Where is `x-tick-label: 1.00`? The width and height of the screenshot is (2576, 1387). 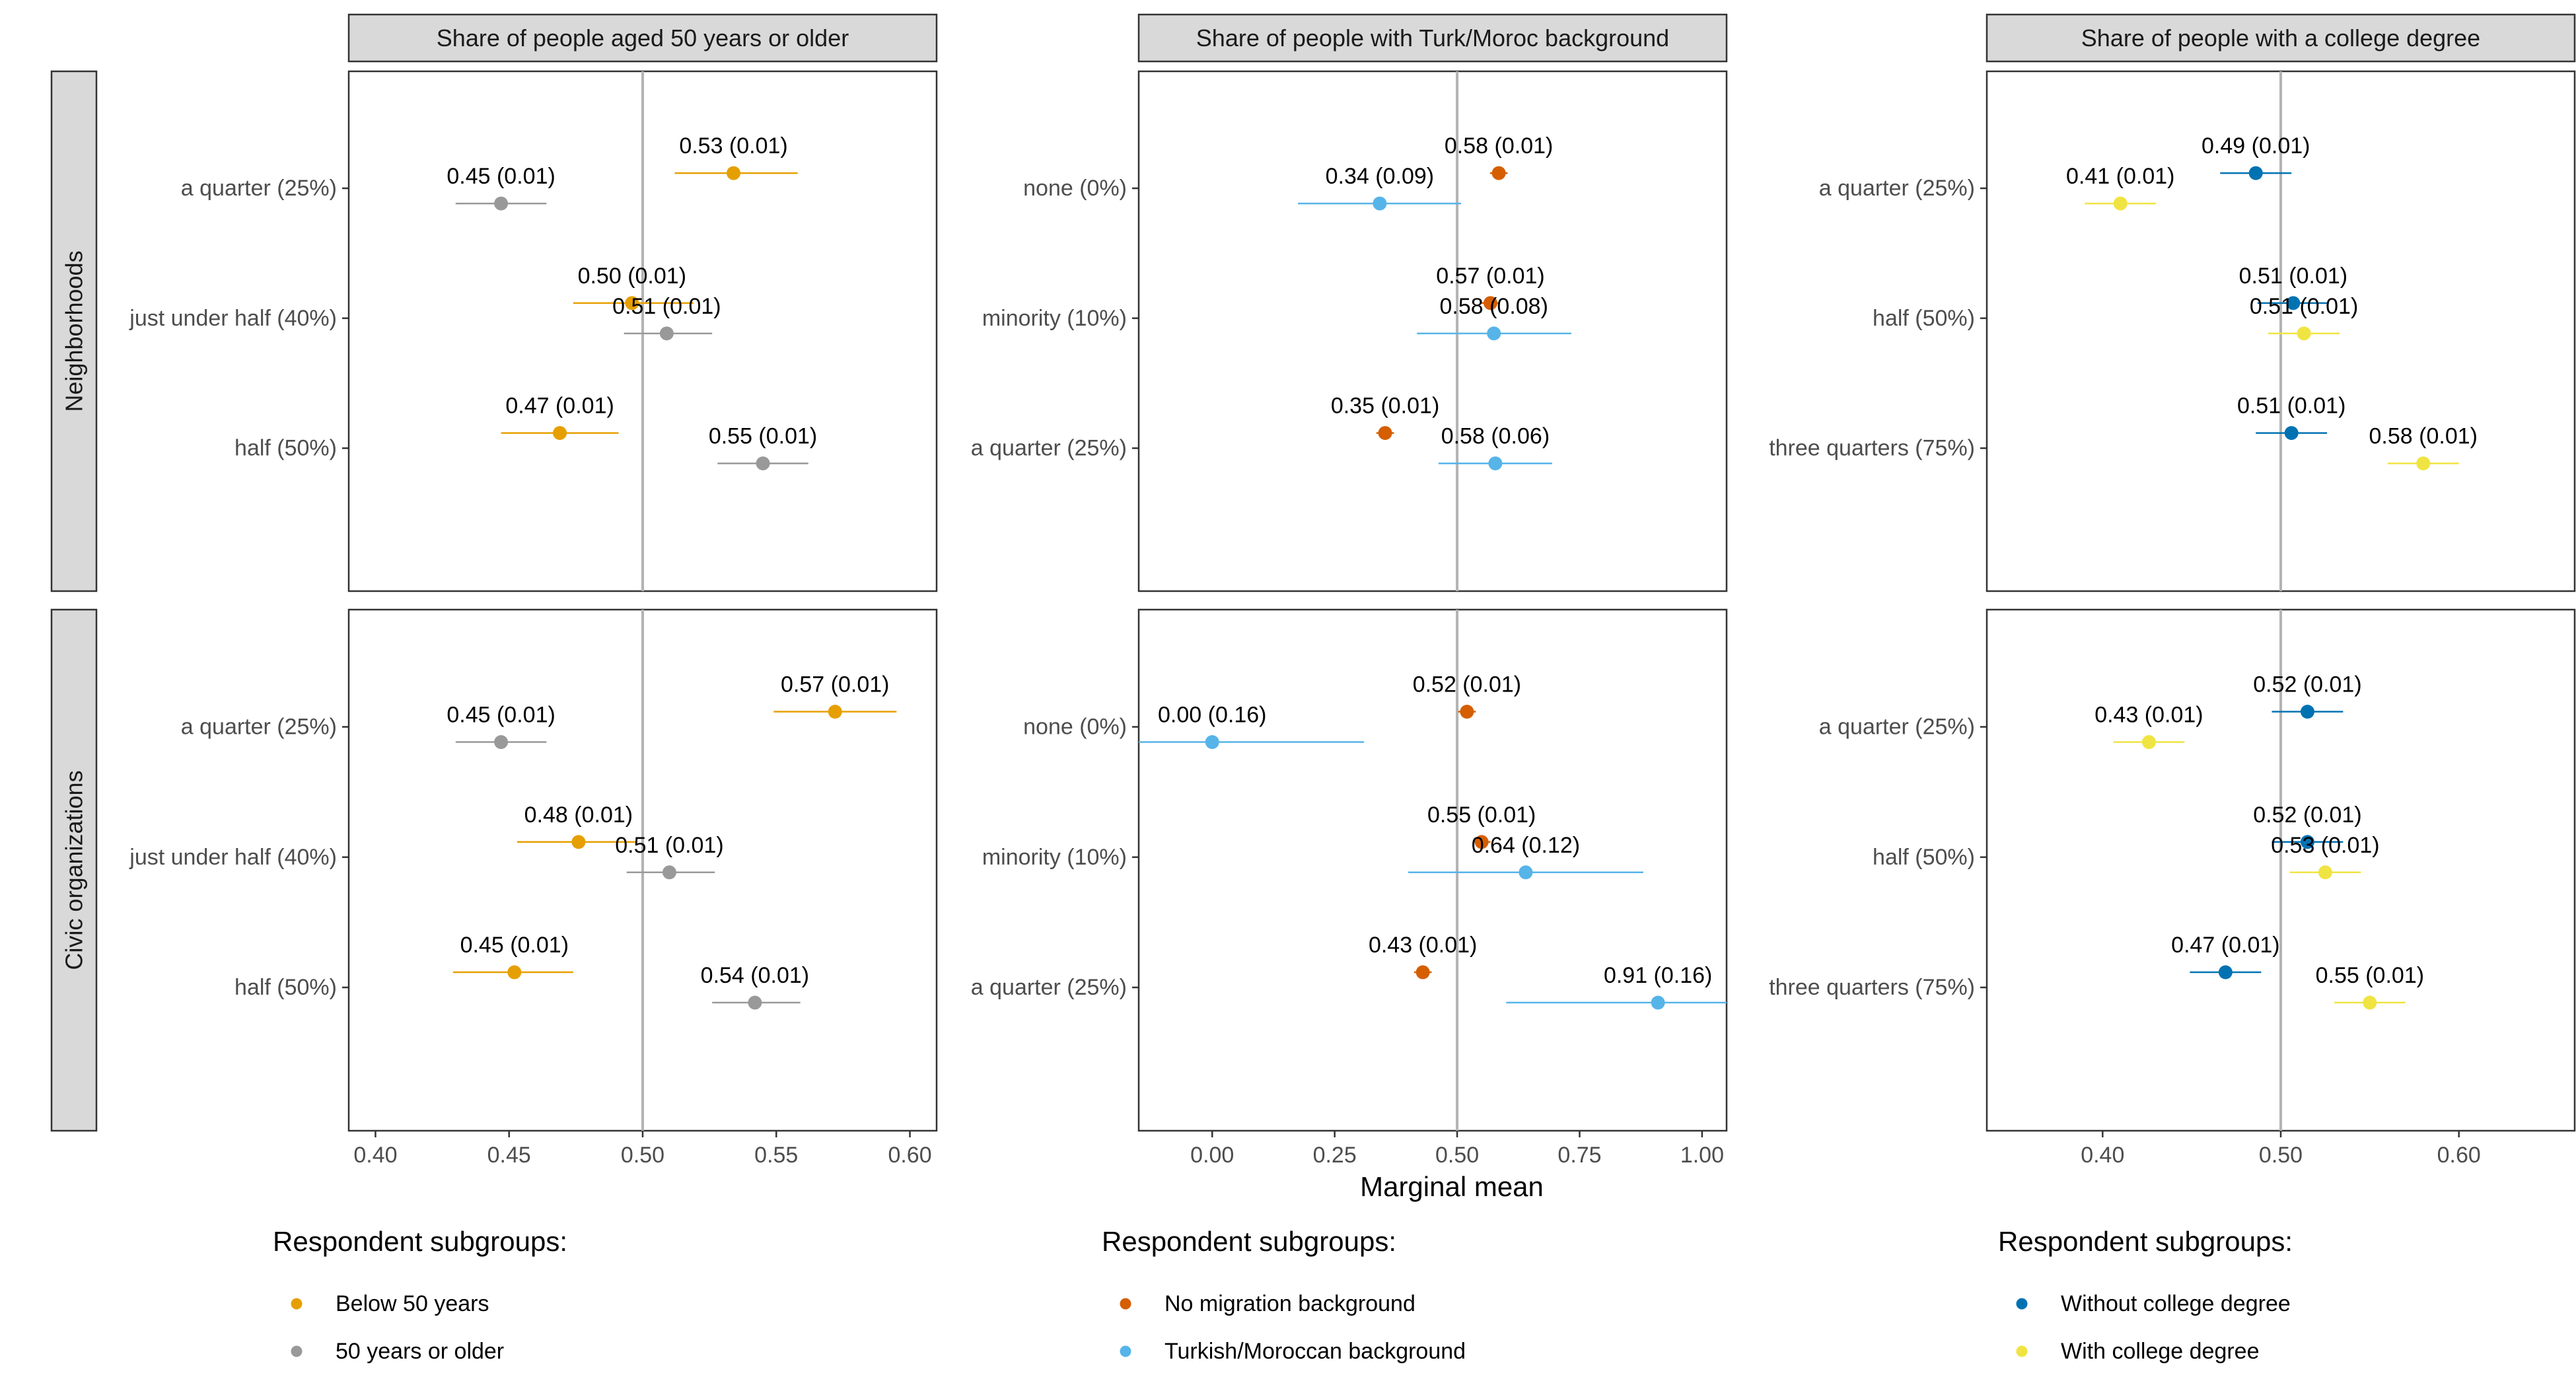 x-tick-label: 1.00 is located at coordinates (1702, 1155).